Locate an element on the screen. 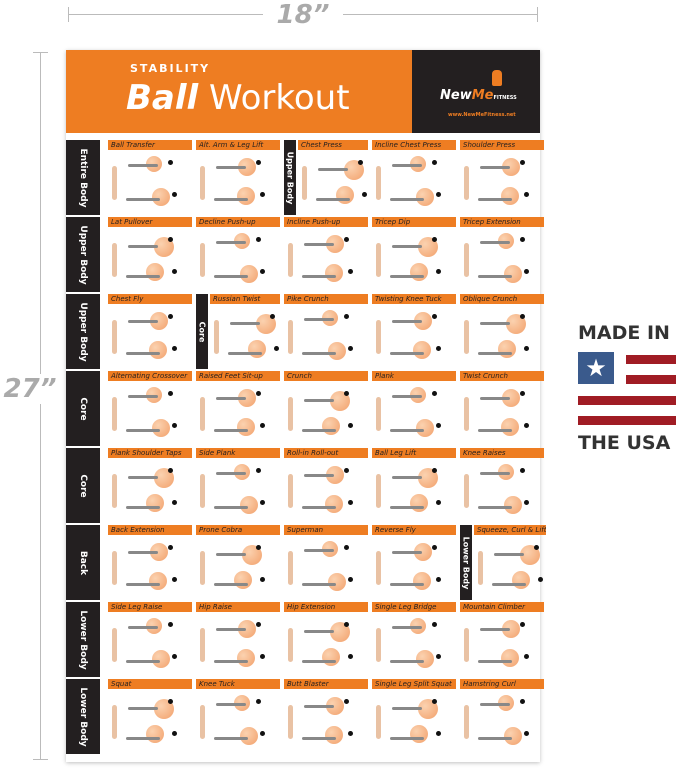  exercise-title: Prone Cobra is located at coordinates (238, 530).